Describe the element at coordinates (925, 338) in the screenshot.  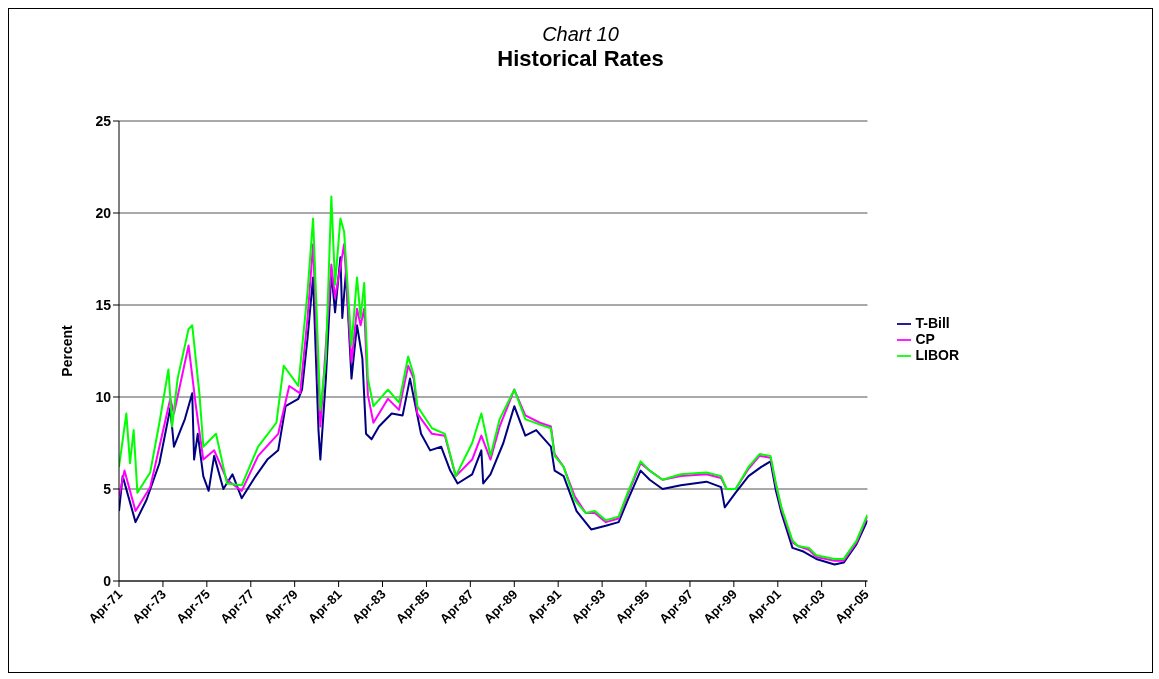
I see `legend-label: CP` at that location.